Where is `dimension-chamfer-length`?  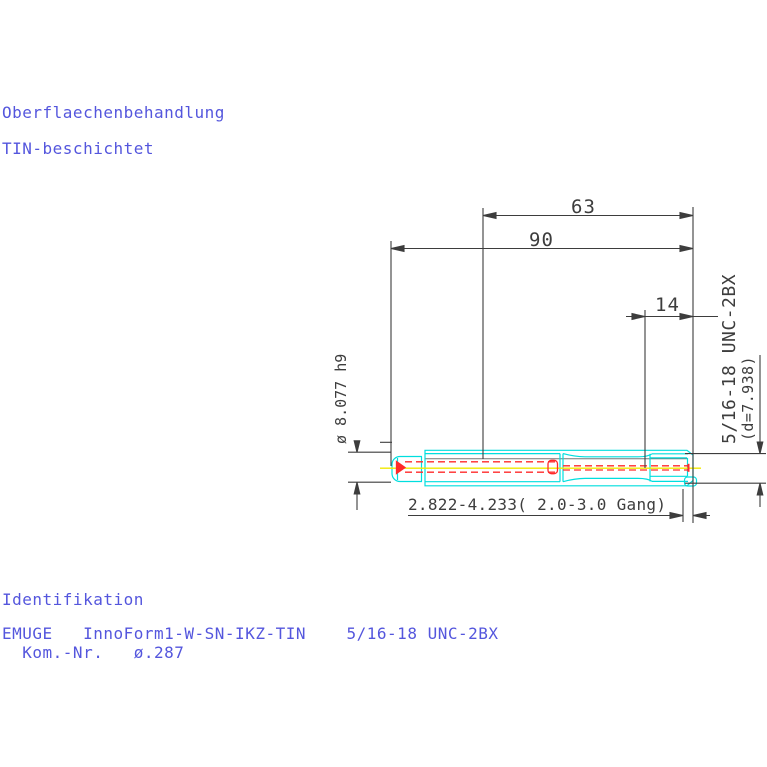 dimension-chamfer-length is located at coordinates (559, 505).